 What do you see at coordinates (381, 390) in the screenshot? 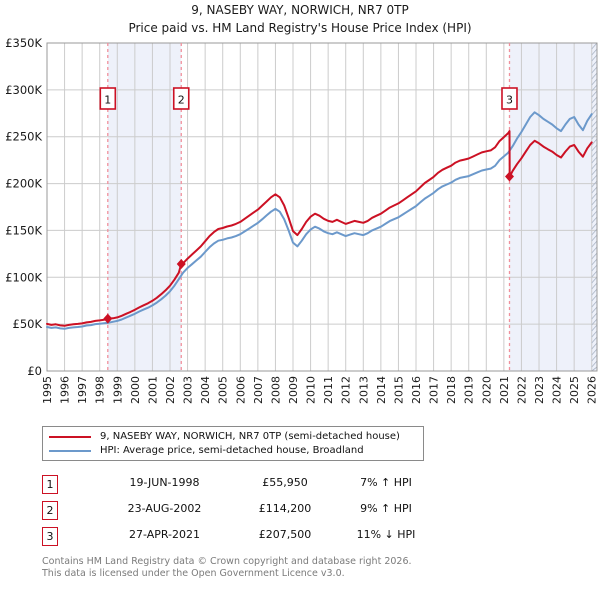
I see `x-tick-label: 2014` at bounding box center [381, 390].